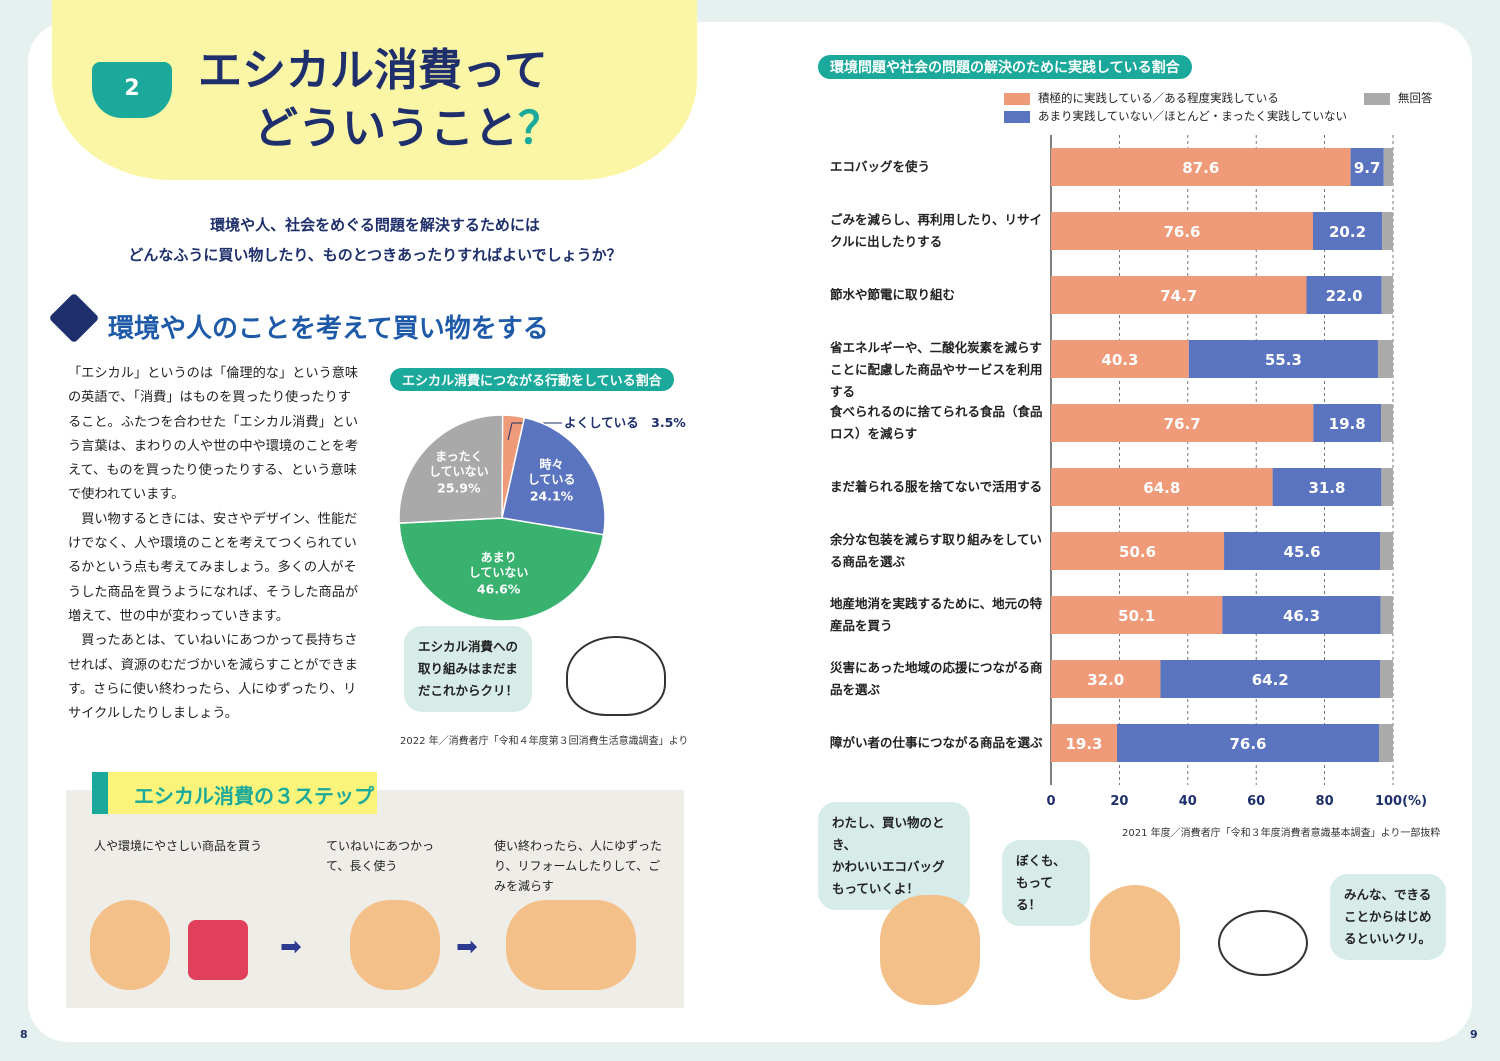  I want to click on bubble-line: 取り組みはまだま, so click(468, 668).